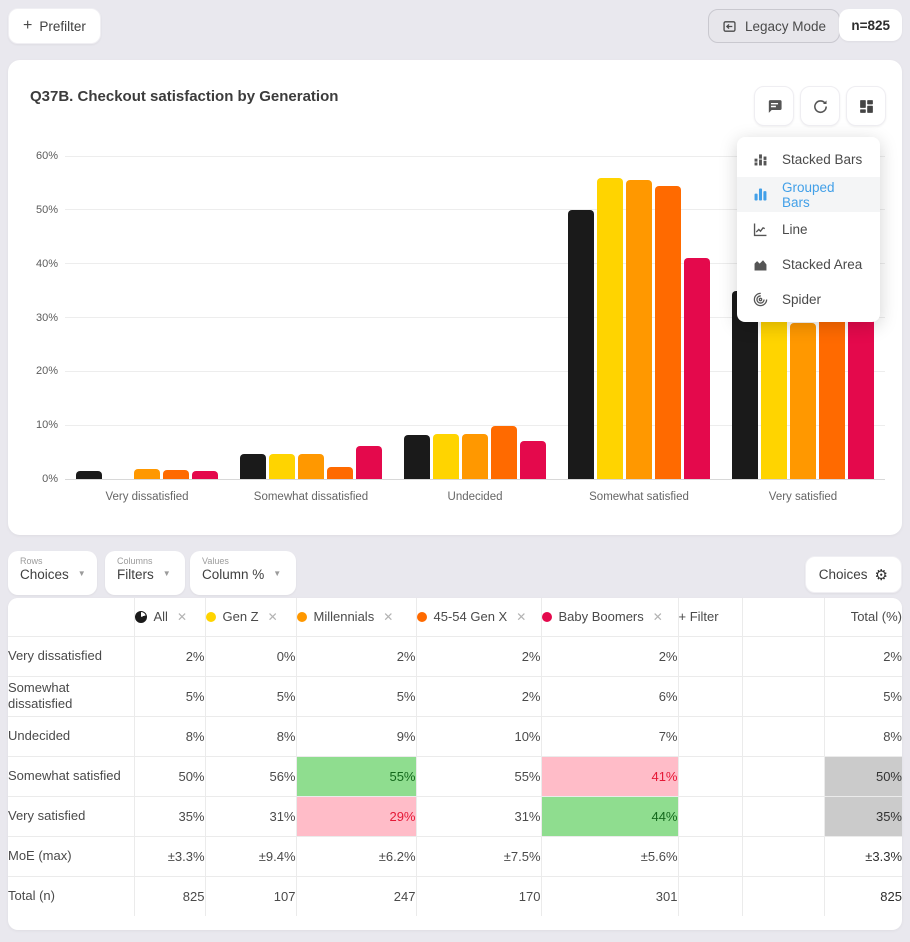 The width and height of the screenshot is (910, 942). Describe the element at coordinates (250, 617) in the screenshot. I see `filter-chip-gen-z: Gen Z ✕` at that location.